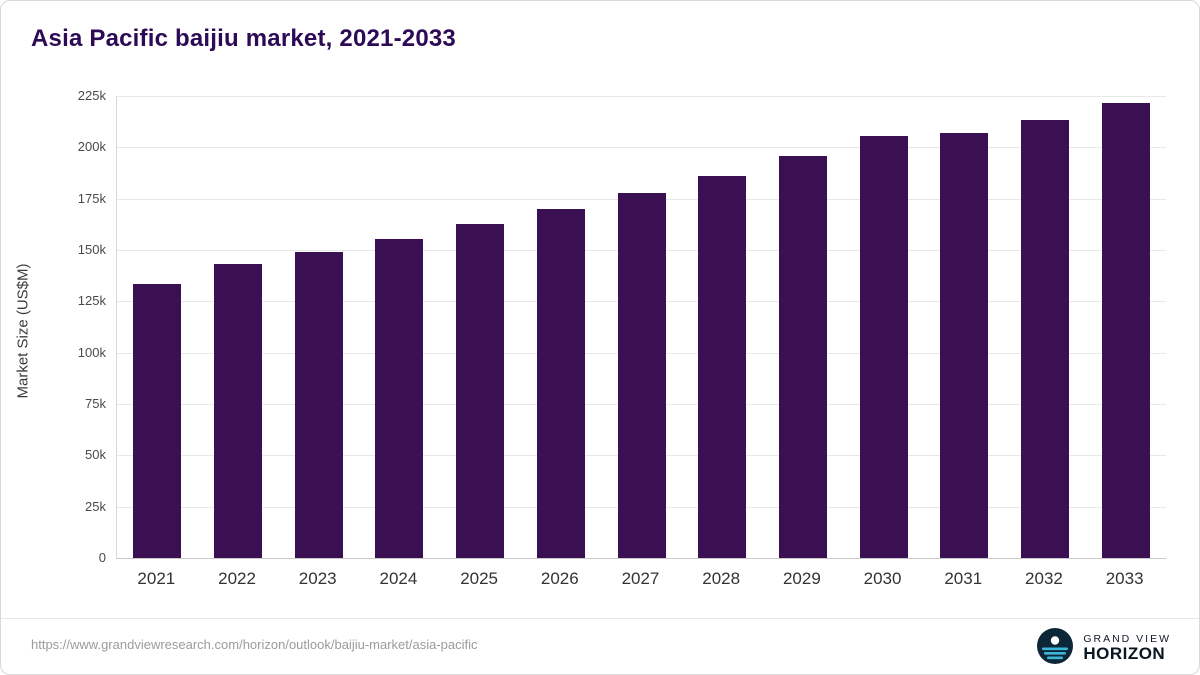 The height and width of the screenshot is (675, 1200). Describe the element at coordinates (23, 331) in the screenshot. I see `y-axis-title: Market Size (US$M)` at that location.